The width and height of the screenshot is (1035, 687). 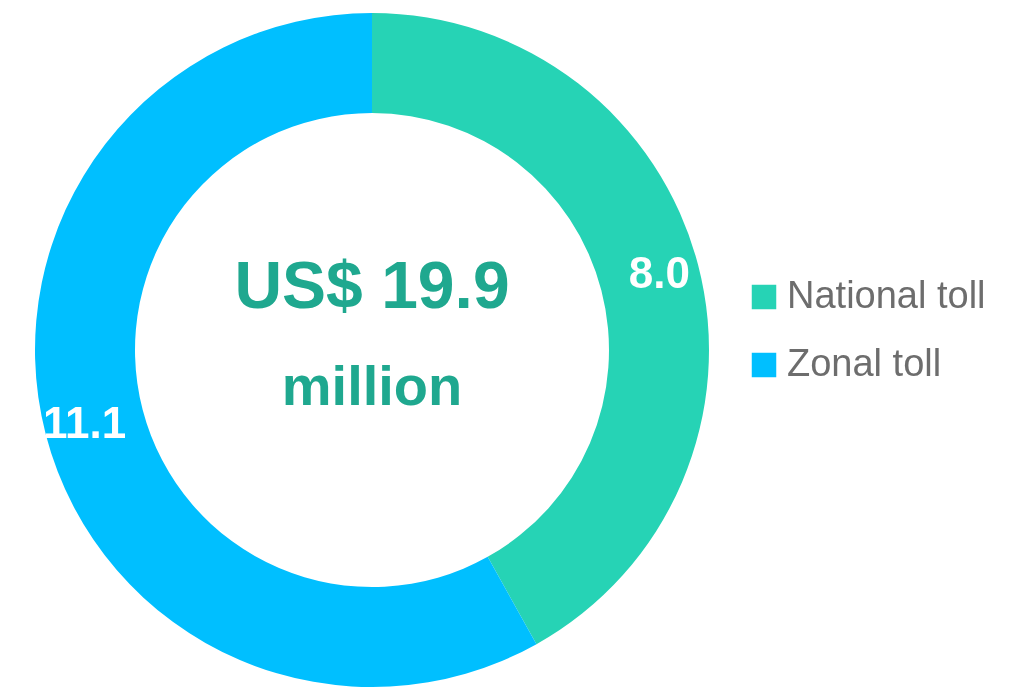 What do you see at coordinates (372, 285) in the screenshot?
I see `text: US$ 19.9` at bounding box center [372, 285].